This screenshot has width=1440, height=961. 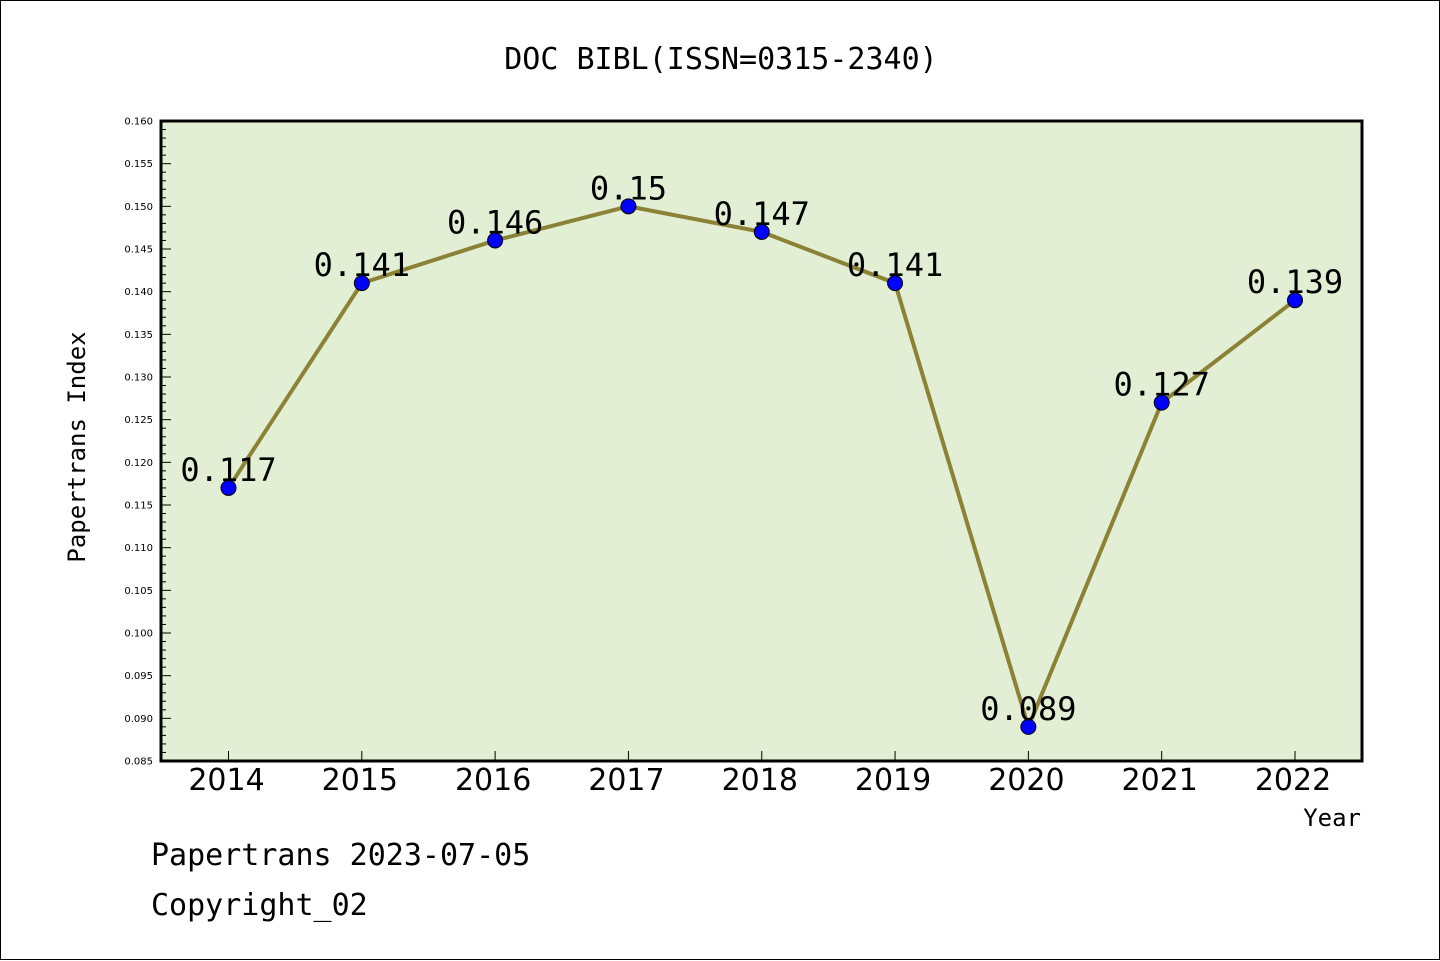 What do you see at coordinates (138, 250) in the screenshot?
I see `y-tick-label: 0.145` at bounding box center [138, 250].